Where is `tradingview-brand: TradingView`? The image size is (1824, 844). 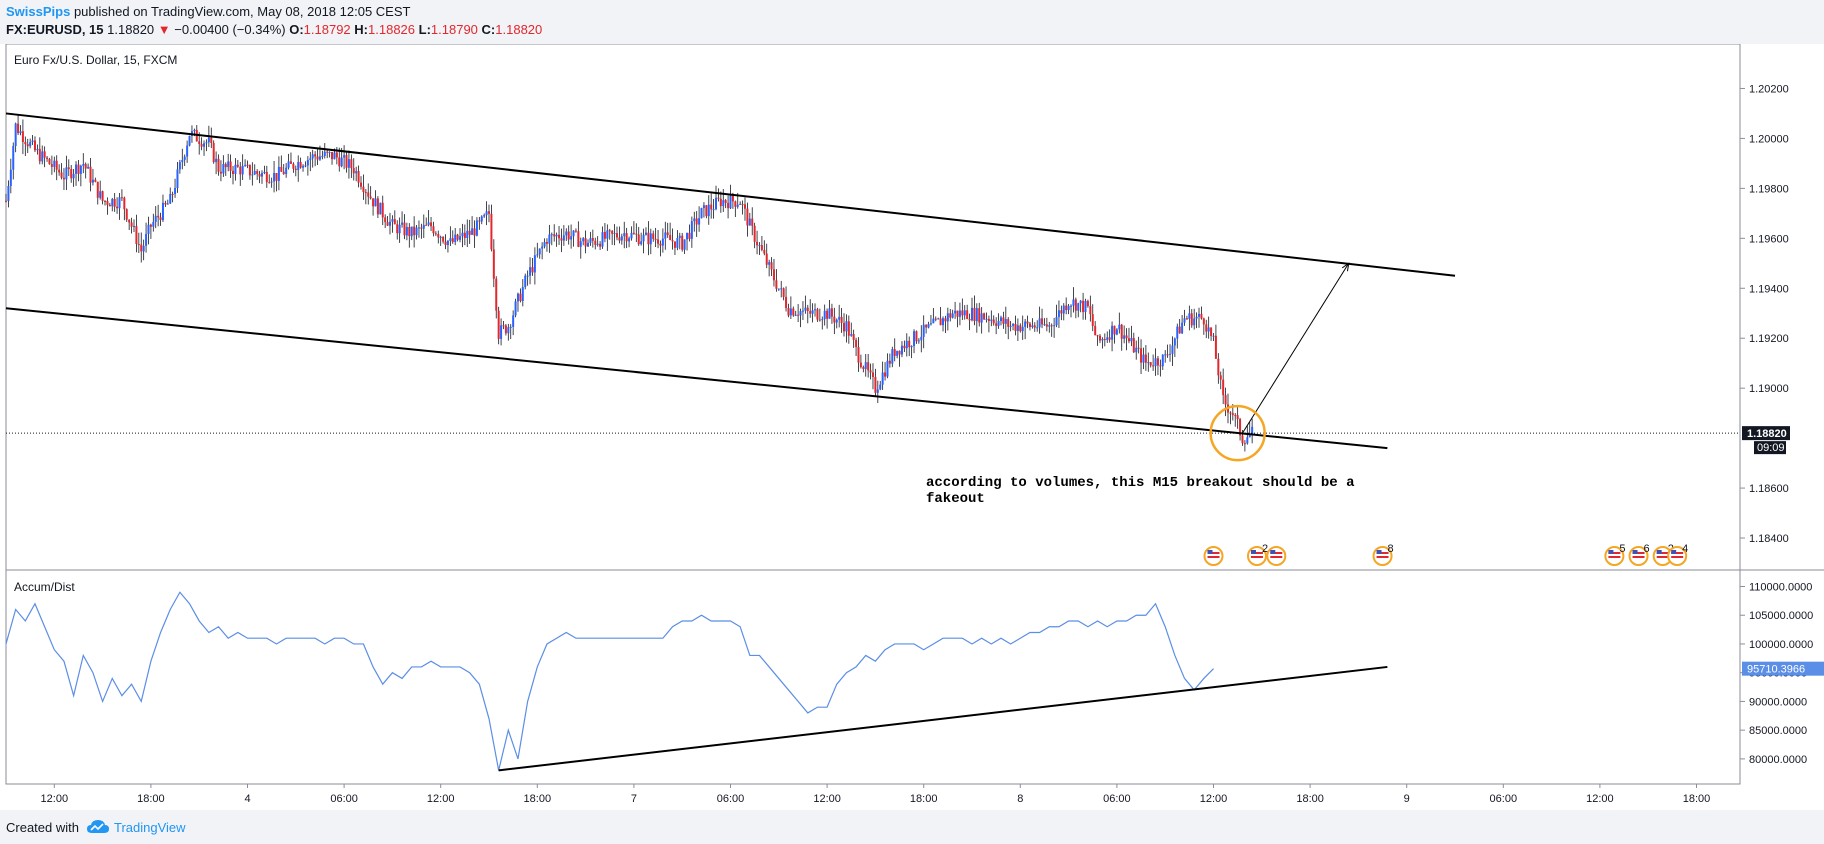
tradingview-brand: TradingView is located at coordinates (150, 827).